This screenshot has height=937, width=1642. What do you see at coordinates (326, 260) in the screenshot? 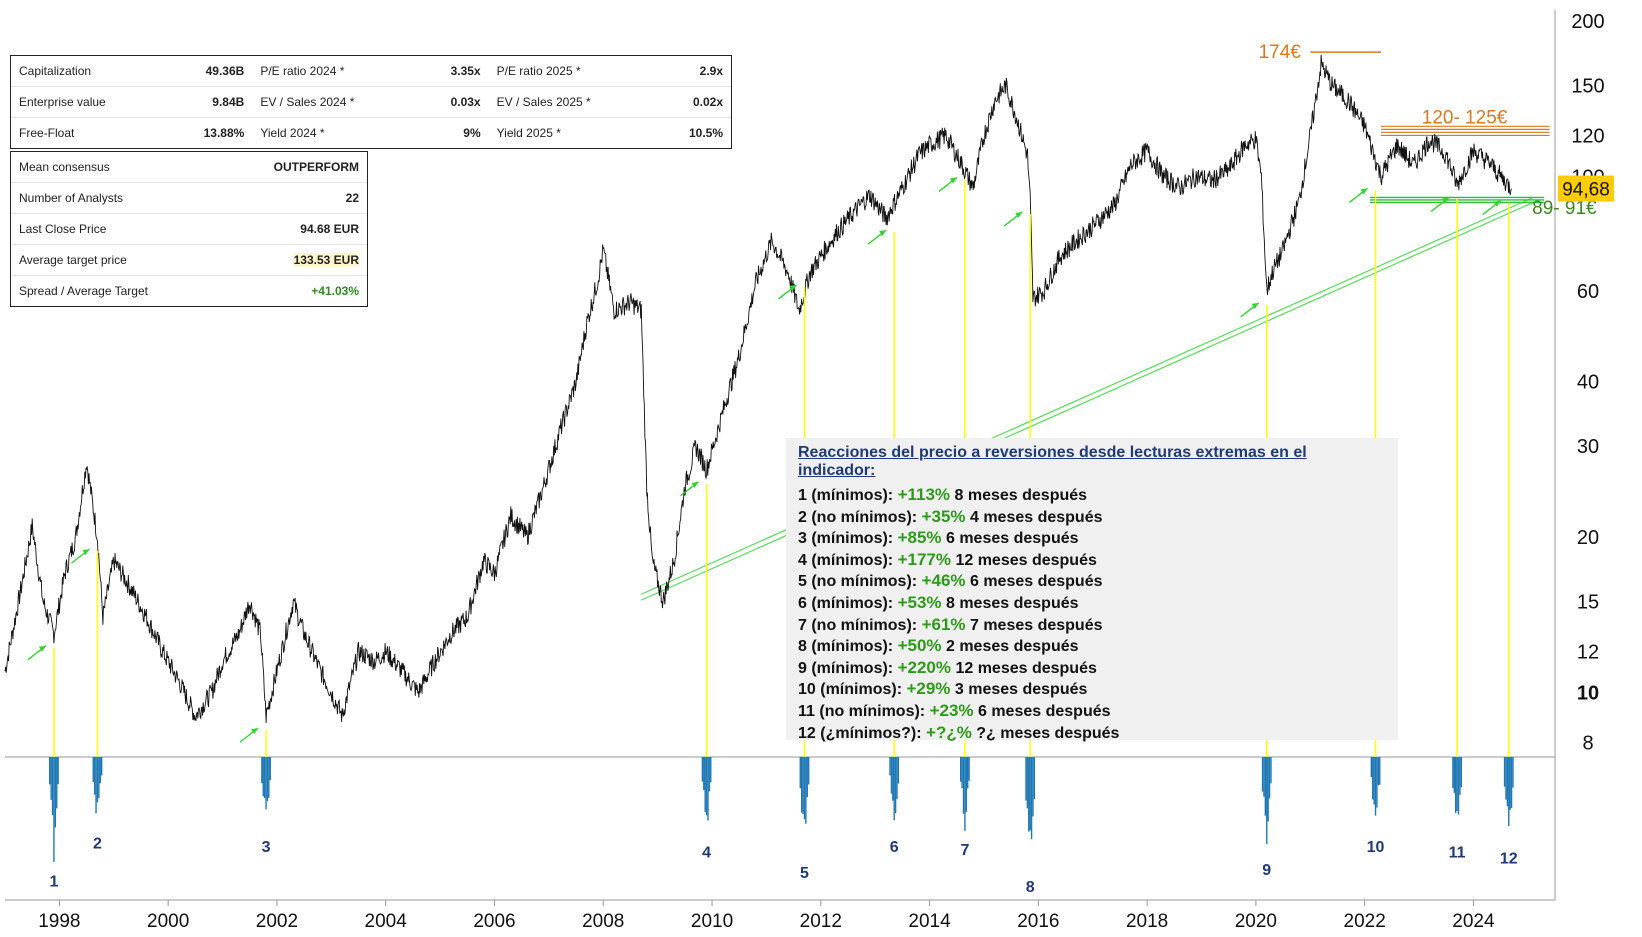
I see `average-target-value: 133.53 EUR` at bounding box center [326, 260].